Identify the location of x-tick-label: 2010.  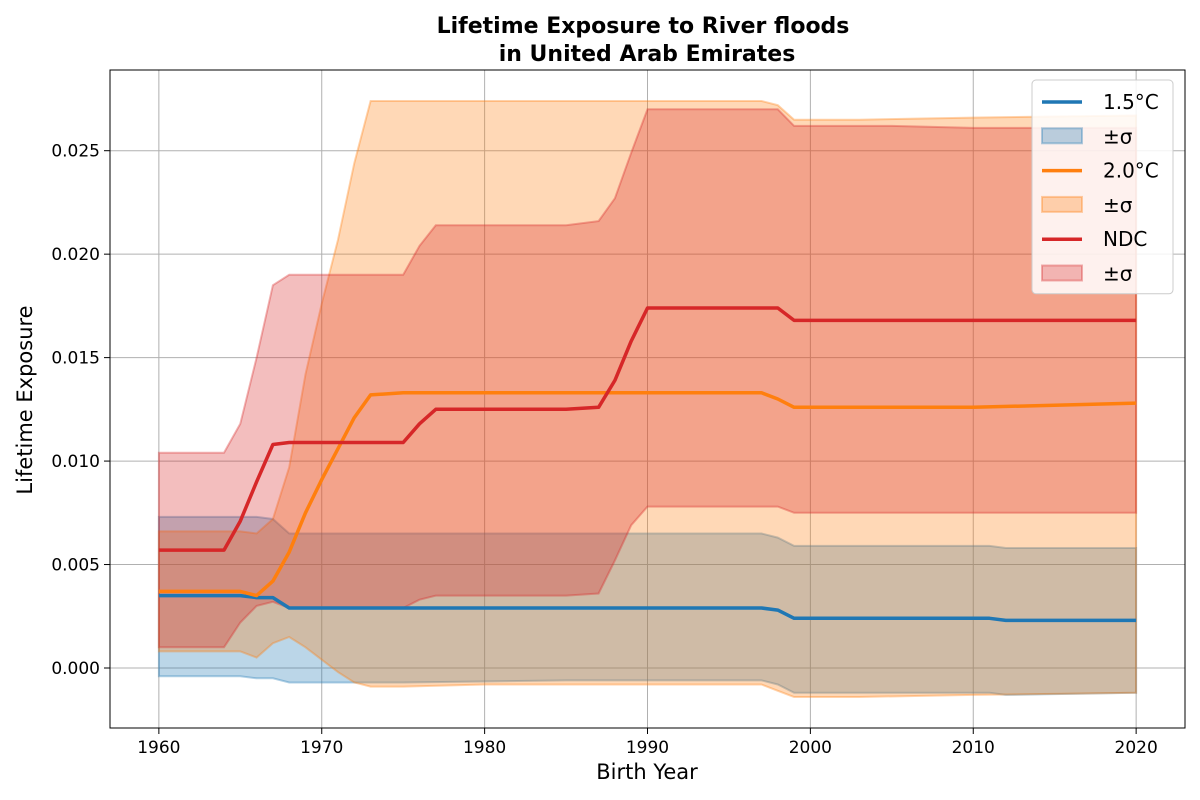
(973, 748).